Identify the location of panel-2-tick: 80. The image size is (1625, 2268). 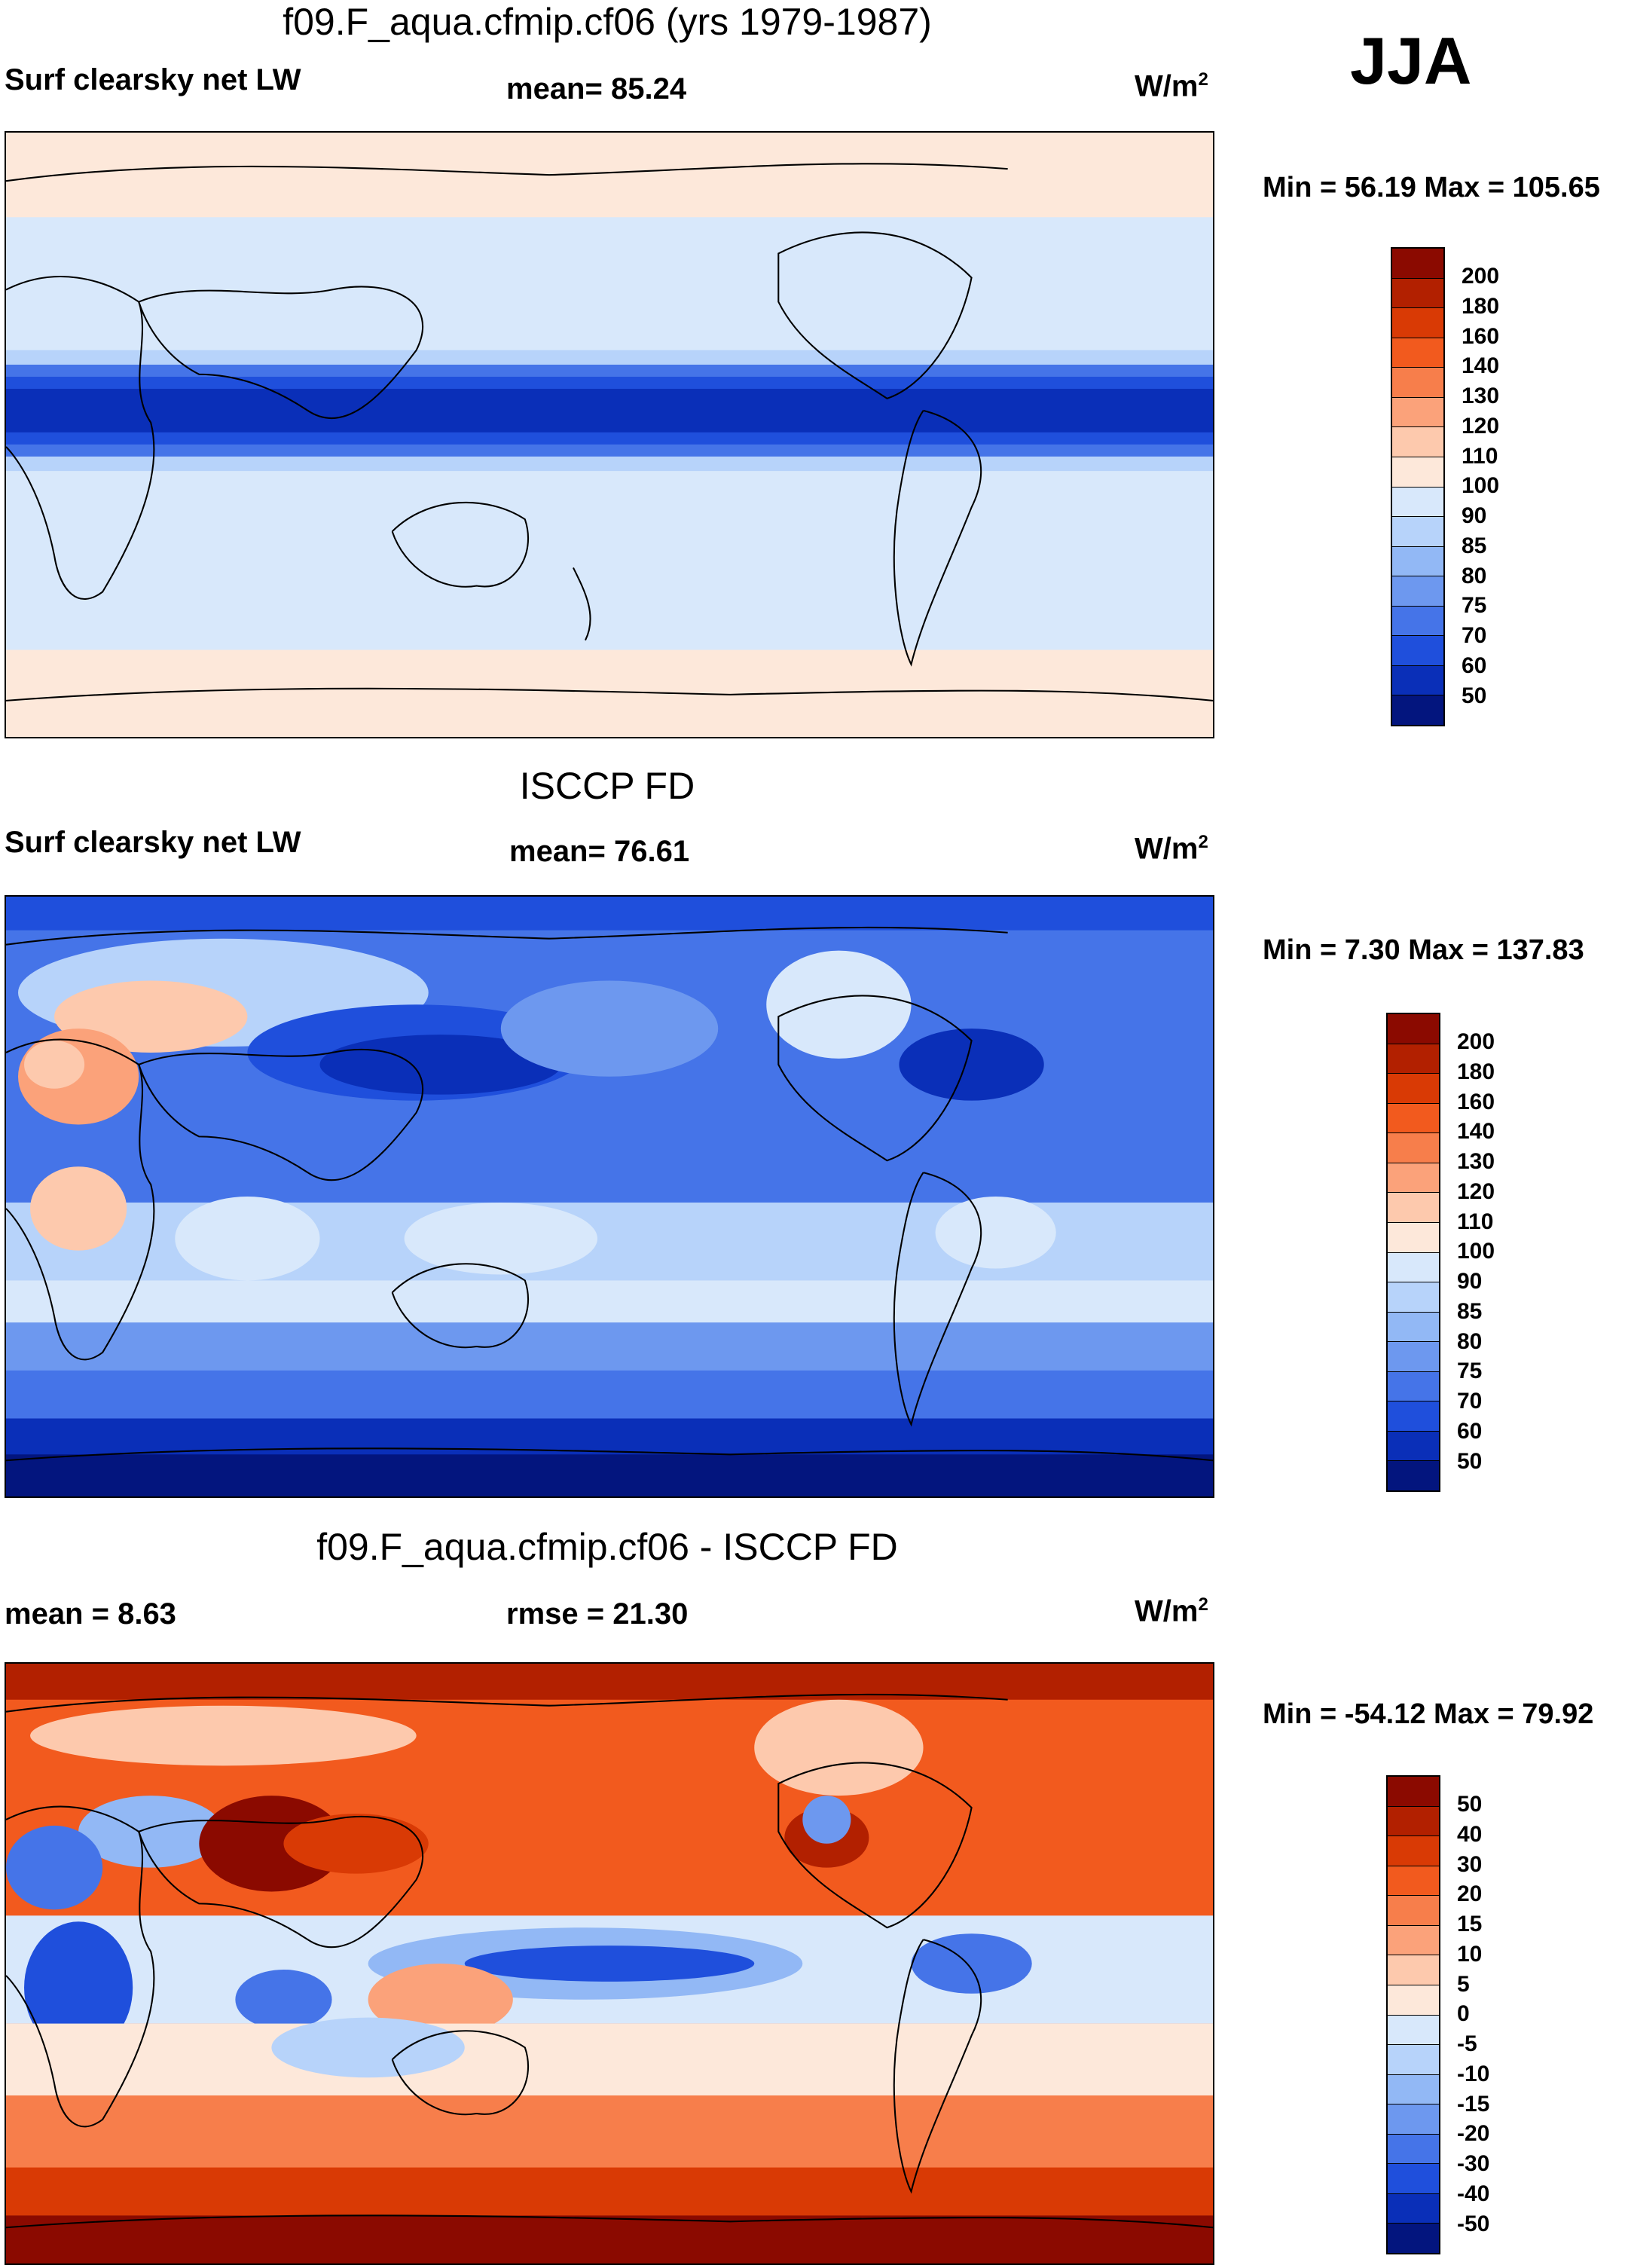
(1470, 1341).